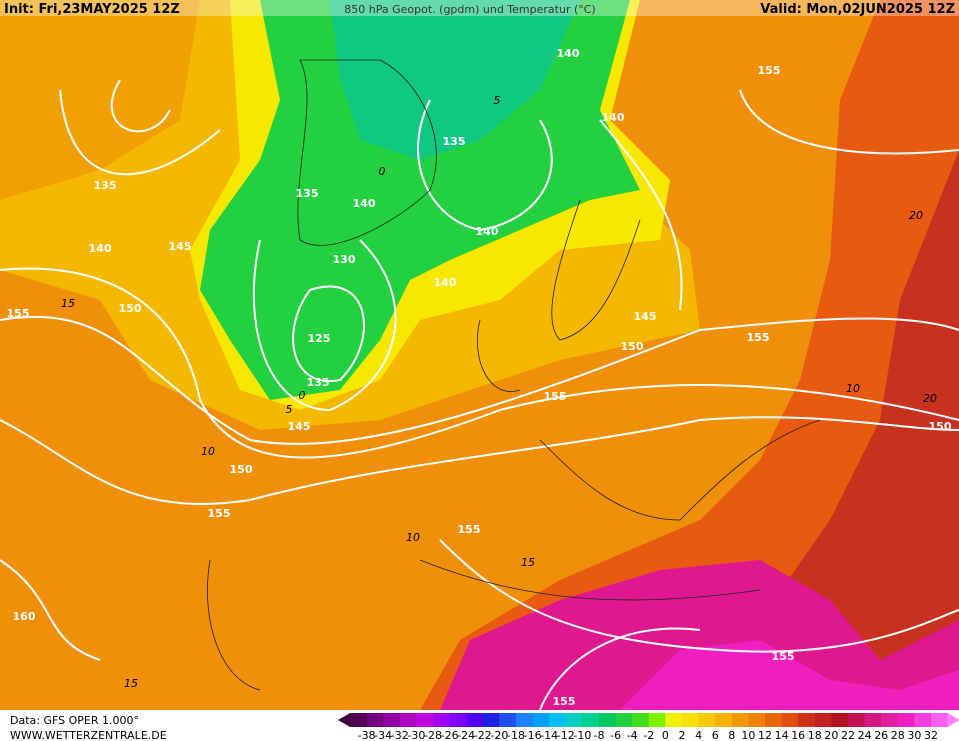 The image size is (959, 741). Describe the element at coordinates (765, 735) in the screenshot. I see `colorbar-label: 12` at that location.